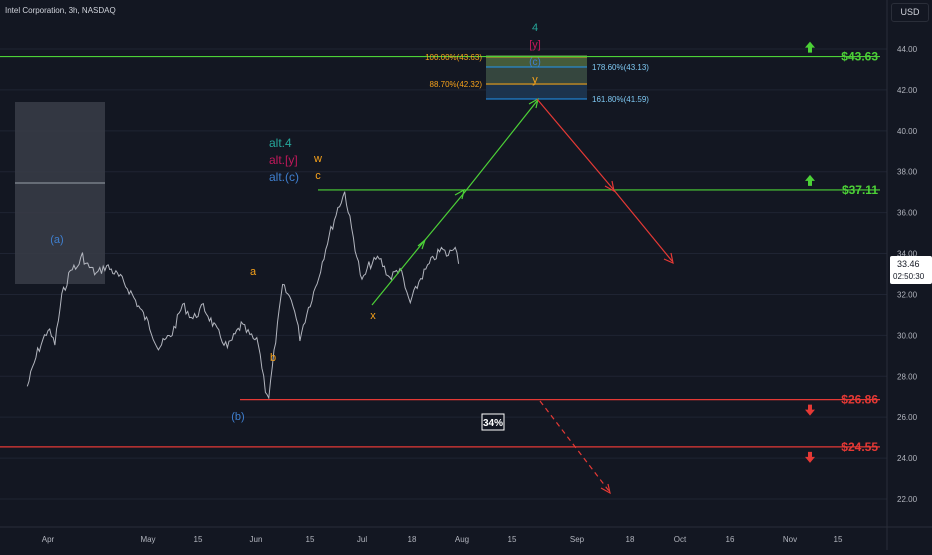  What do you see at coordinates (907, 376) in the screenshot?
I see `price-tick-label: 28.00` at bounding box center [907, 376].